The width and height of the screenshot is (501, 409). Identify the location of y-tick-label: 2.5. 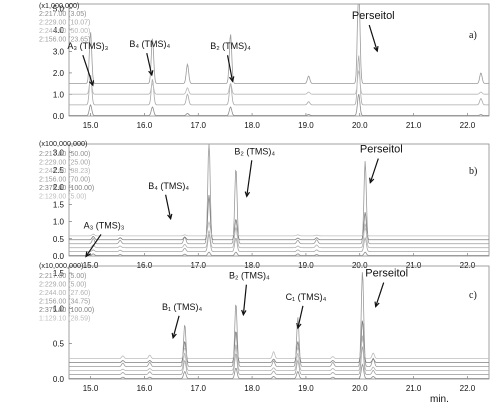
(59, 170).